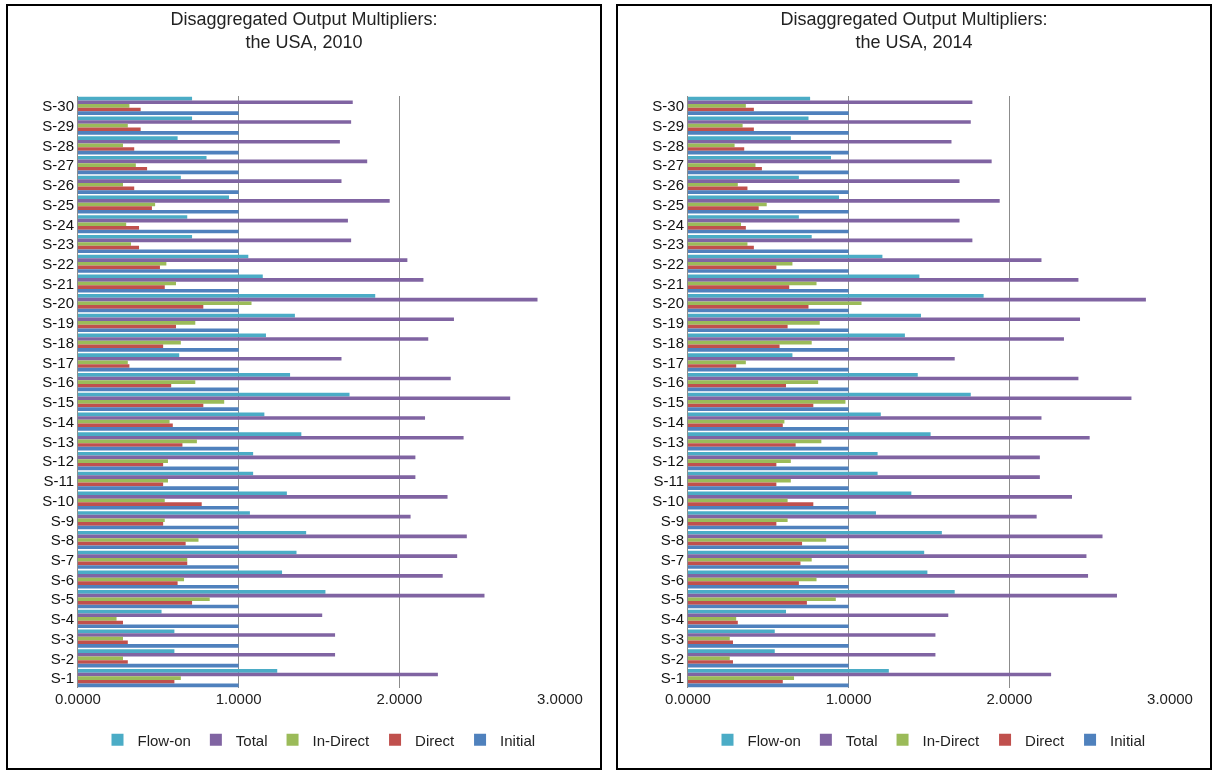 The height and width of the screenshot is (780, 1230). I want to click on x-tick-label: 2.0000, so click(1009, 698).